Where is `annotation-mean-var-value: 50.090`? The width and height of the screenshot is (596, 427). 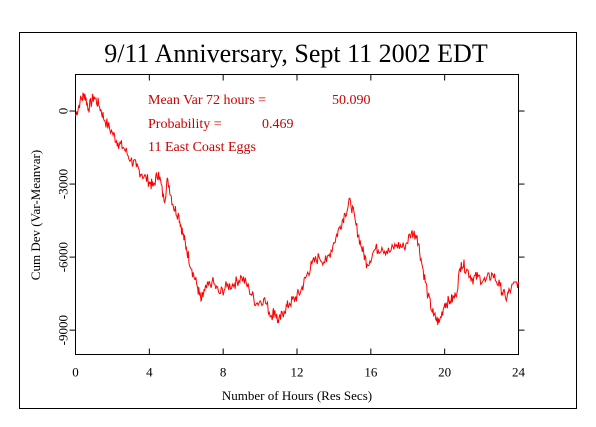 annotation-mean-var-value: 50.090 is located at coordinates (351, 100).